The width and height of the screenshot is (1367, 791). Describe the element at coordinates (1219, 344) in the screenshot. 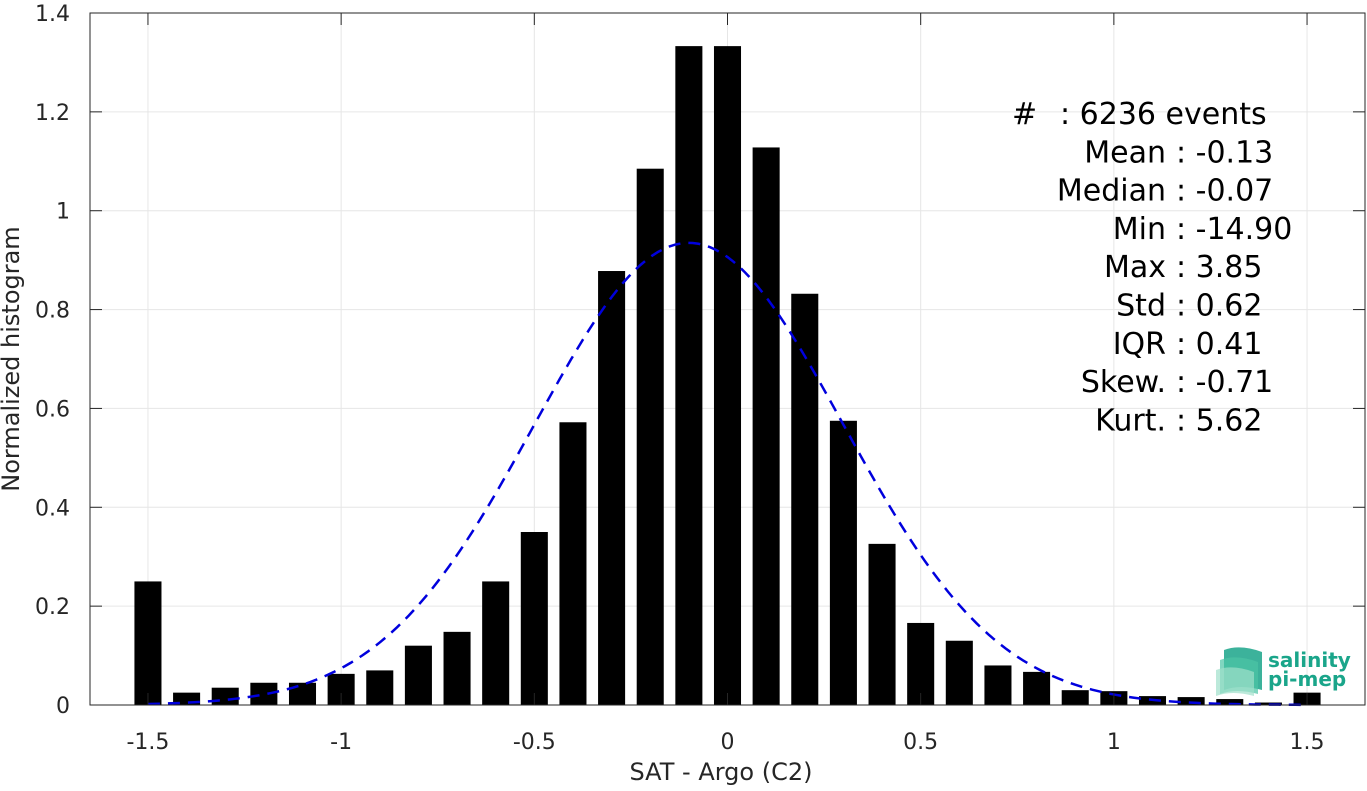

I see `stats-value: : 0.41` at that location.